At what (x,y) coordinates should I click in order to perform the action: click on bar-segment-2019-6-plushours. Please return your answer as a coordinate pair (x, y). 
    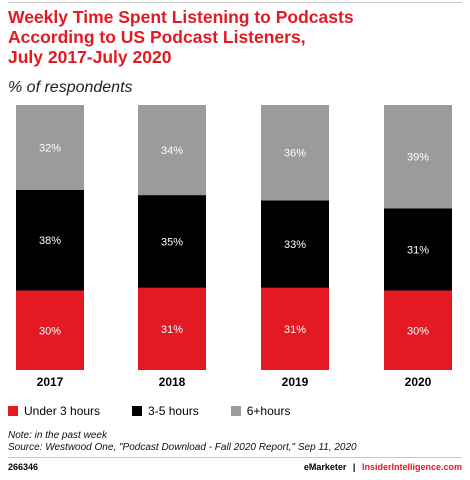
    Looking at the image, I should click on (295, 153).